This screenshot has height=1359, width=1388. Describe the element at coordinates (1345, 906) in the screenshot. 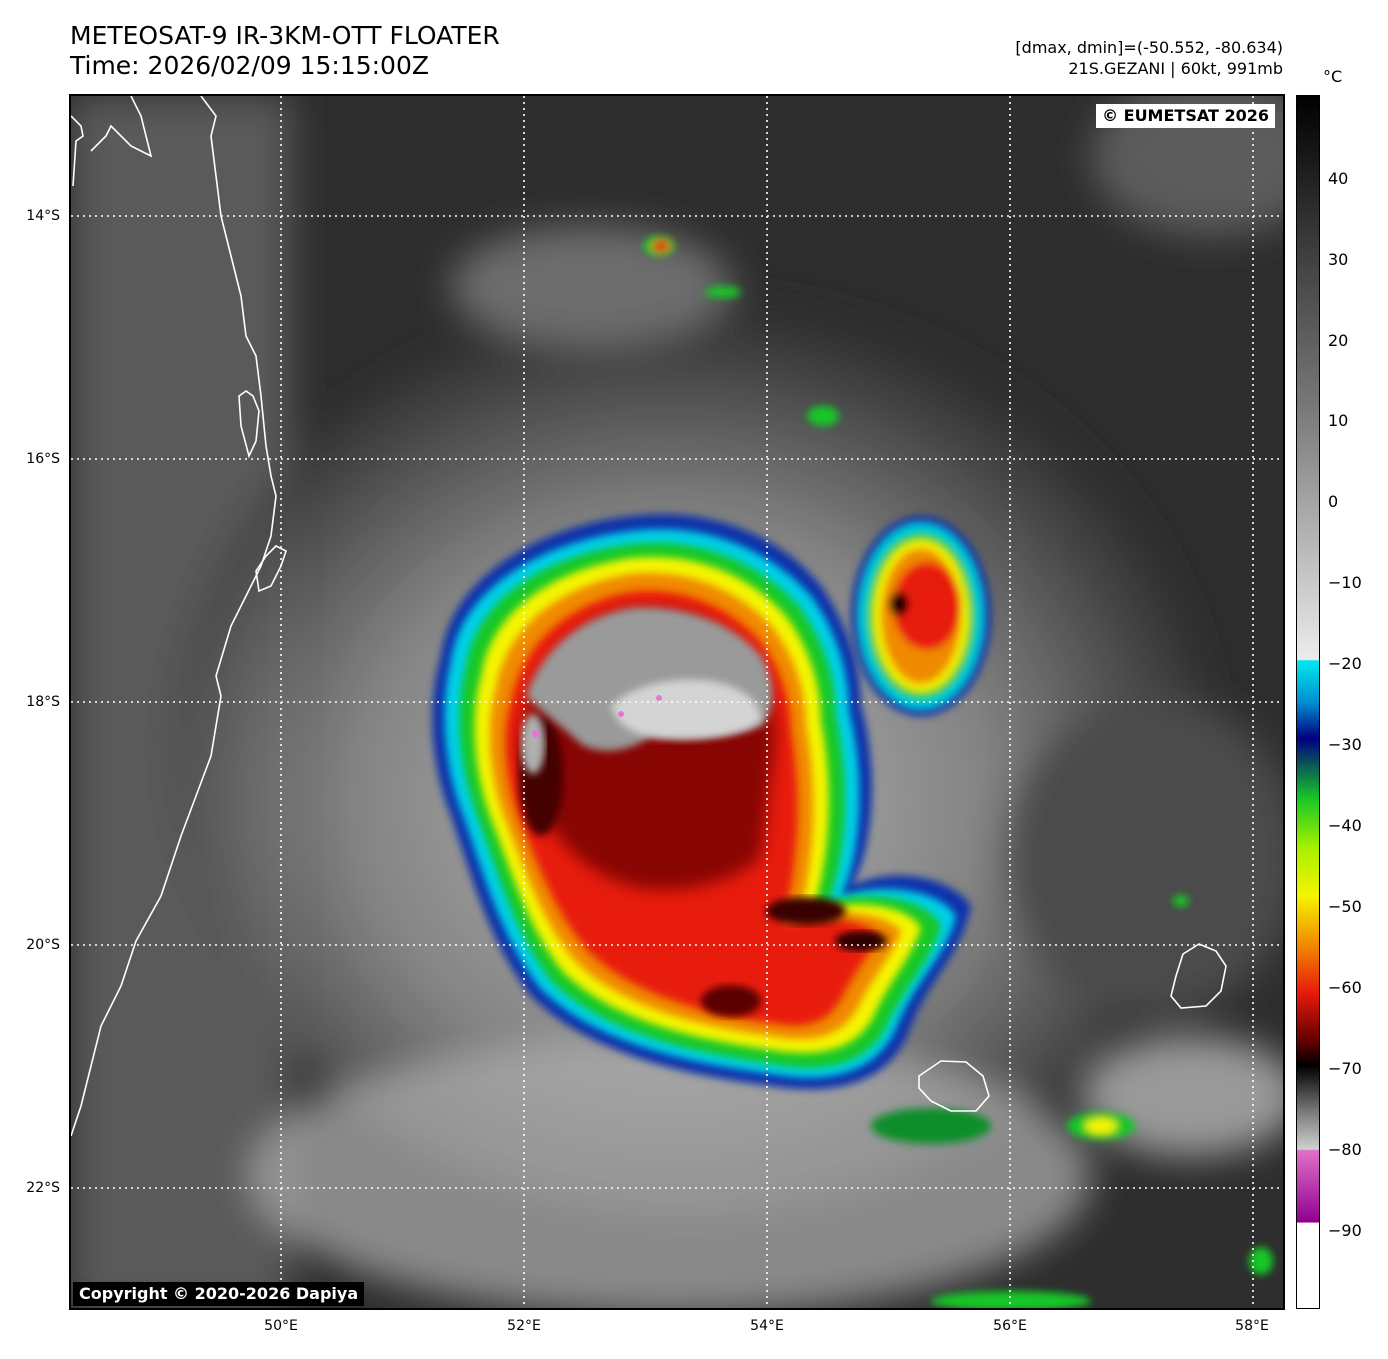

I see `colorbar-tick: −50` at that location.